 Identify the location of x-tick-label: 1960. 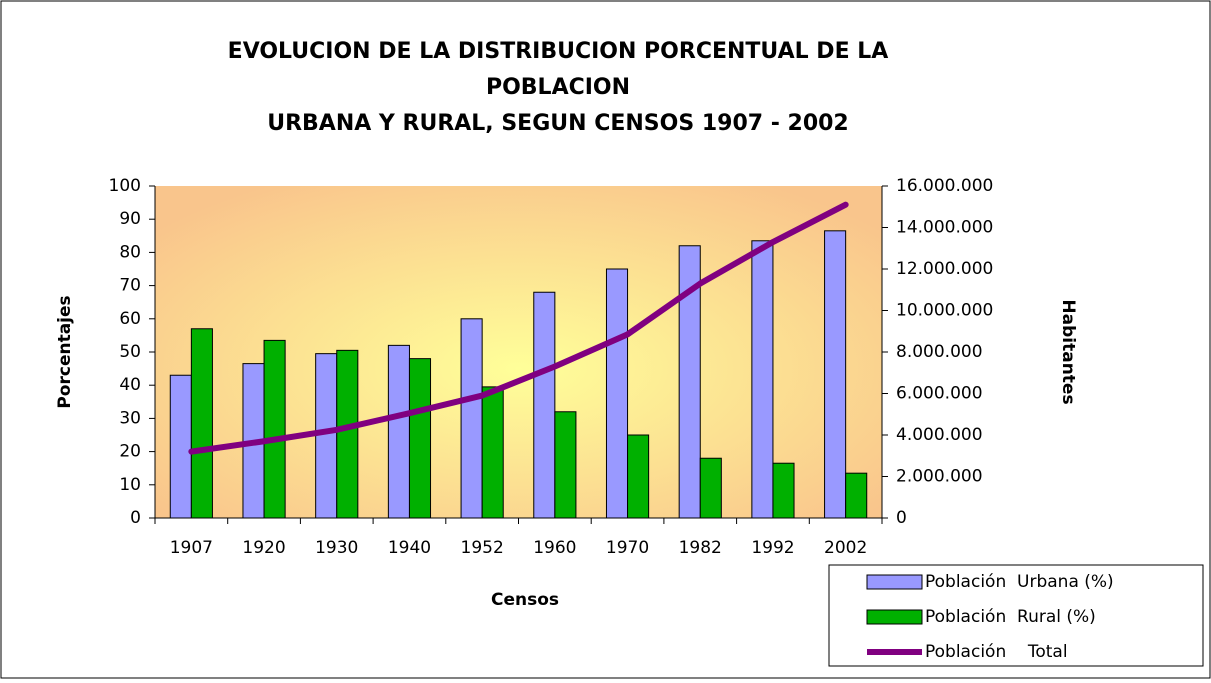
(554, 548).